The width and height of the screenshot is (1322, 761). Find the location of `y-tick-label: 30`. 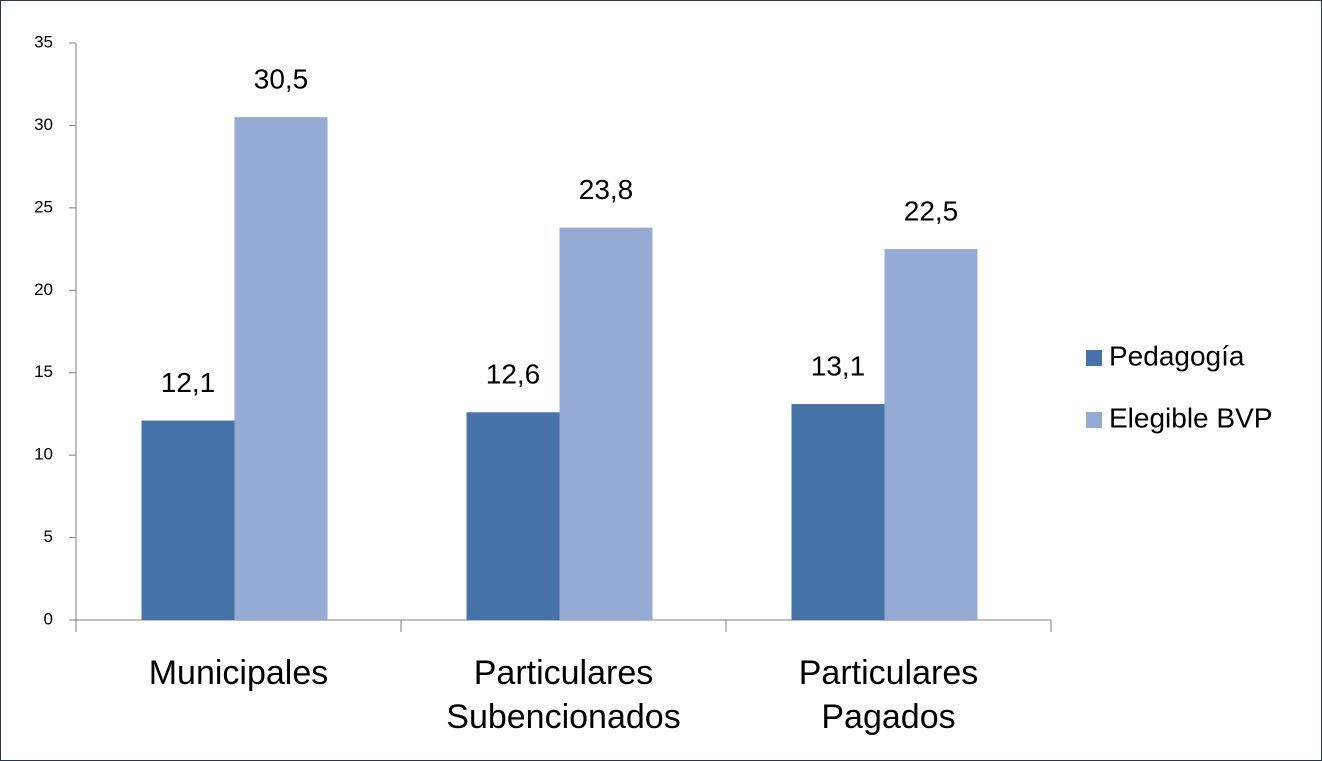

y-tick-label: 30 is located at coordinates (43, 124).